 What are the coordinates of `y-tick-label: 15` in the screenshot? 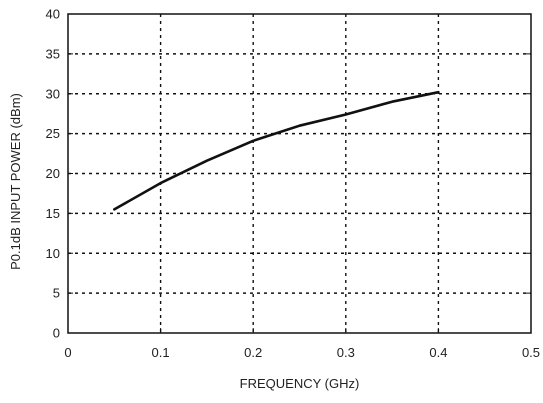 It's located at (53, 213).